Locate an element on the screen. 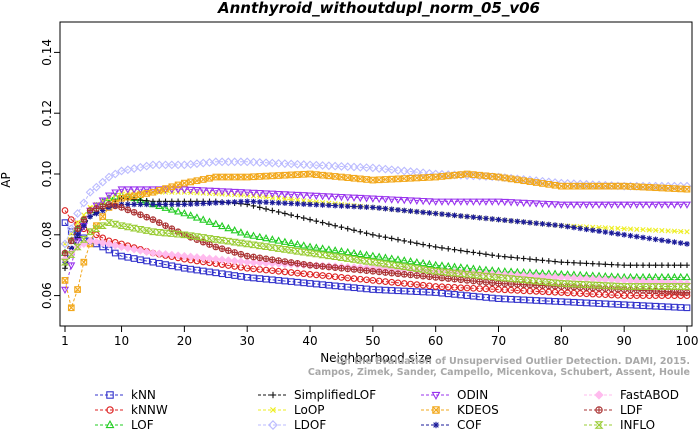  x-axis-label: Neighborhood size is located at coordinates (376, 358).